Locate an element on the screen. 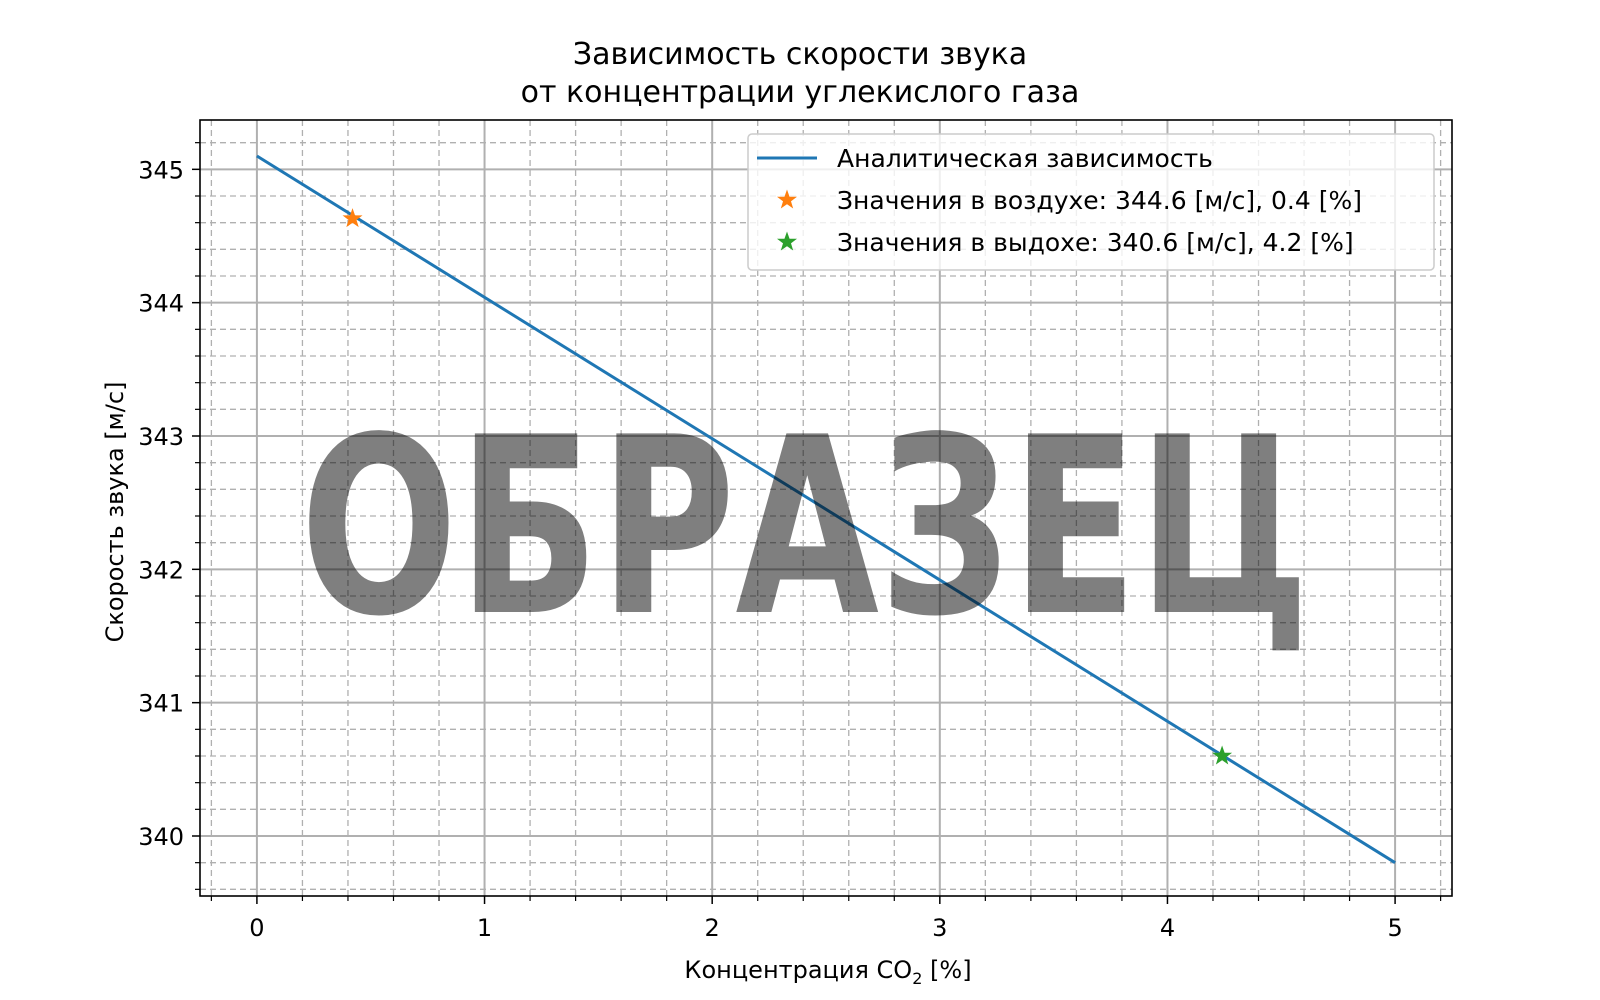 Image resolution: width=1600 pixels, height=1000 pixels. y-axis-label: Скорость звука [м/с] is located at coordinates (115, 512).